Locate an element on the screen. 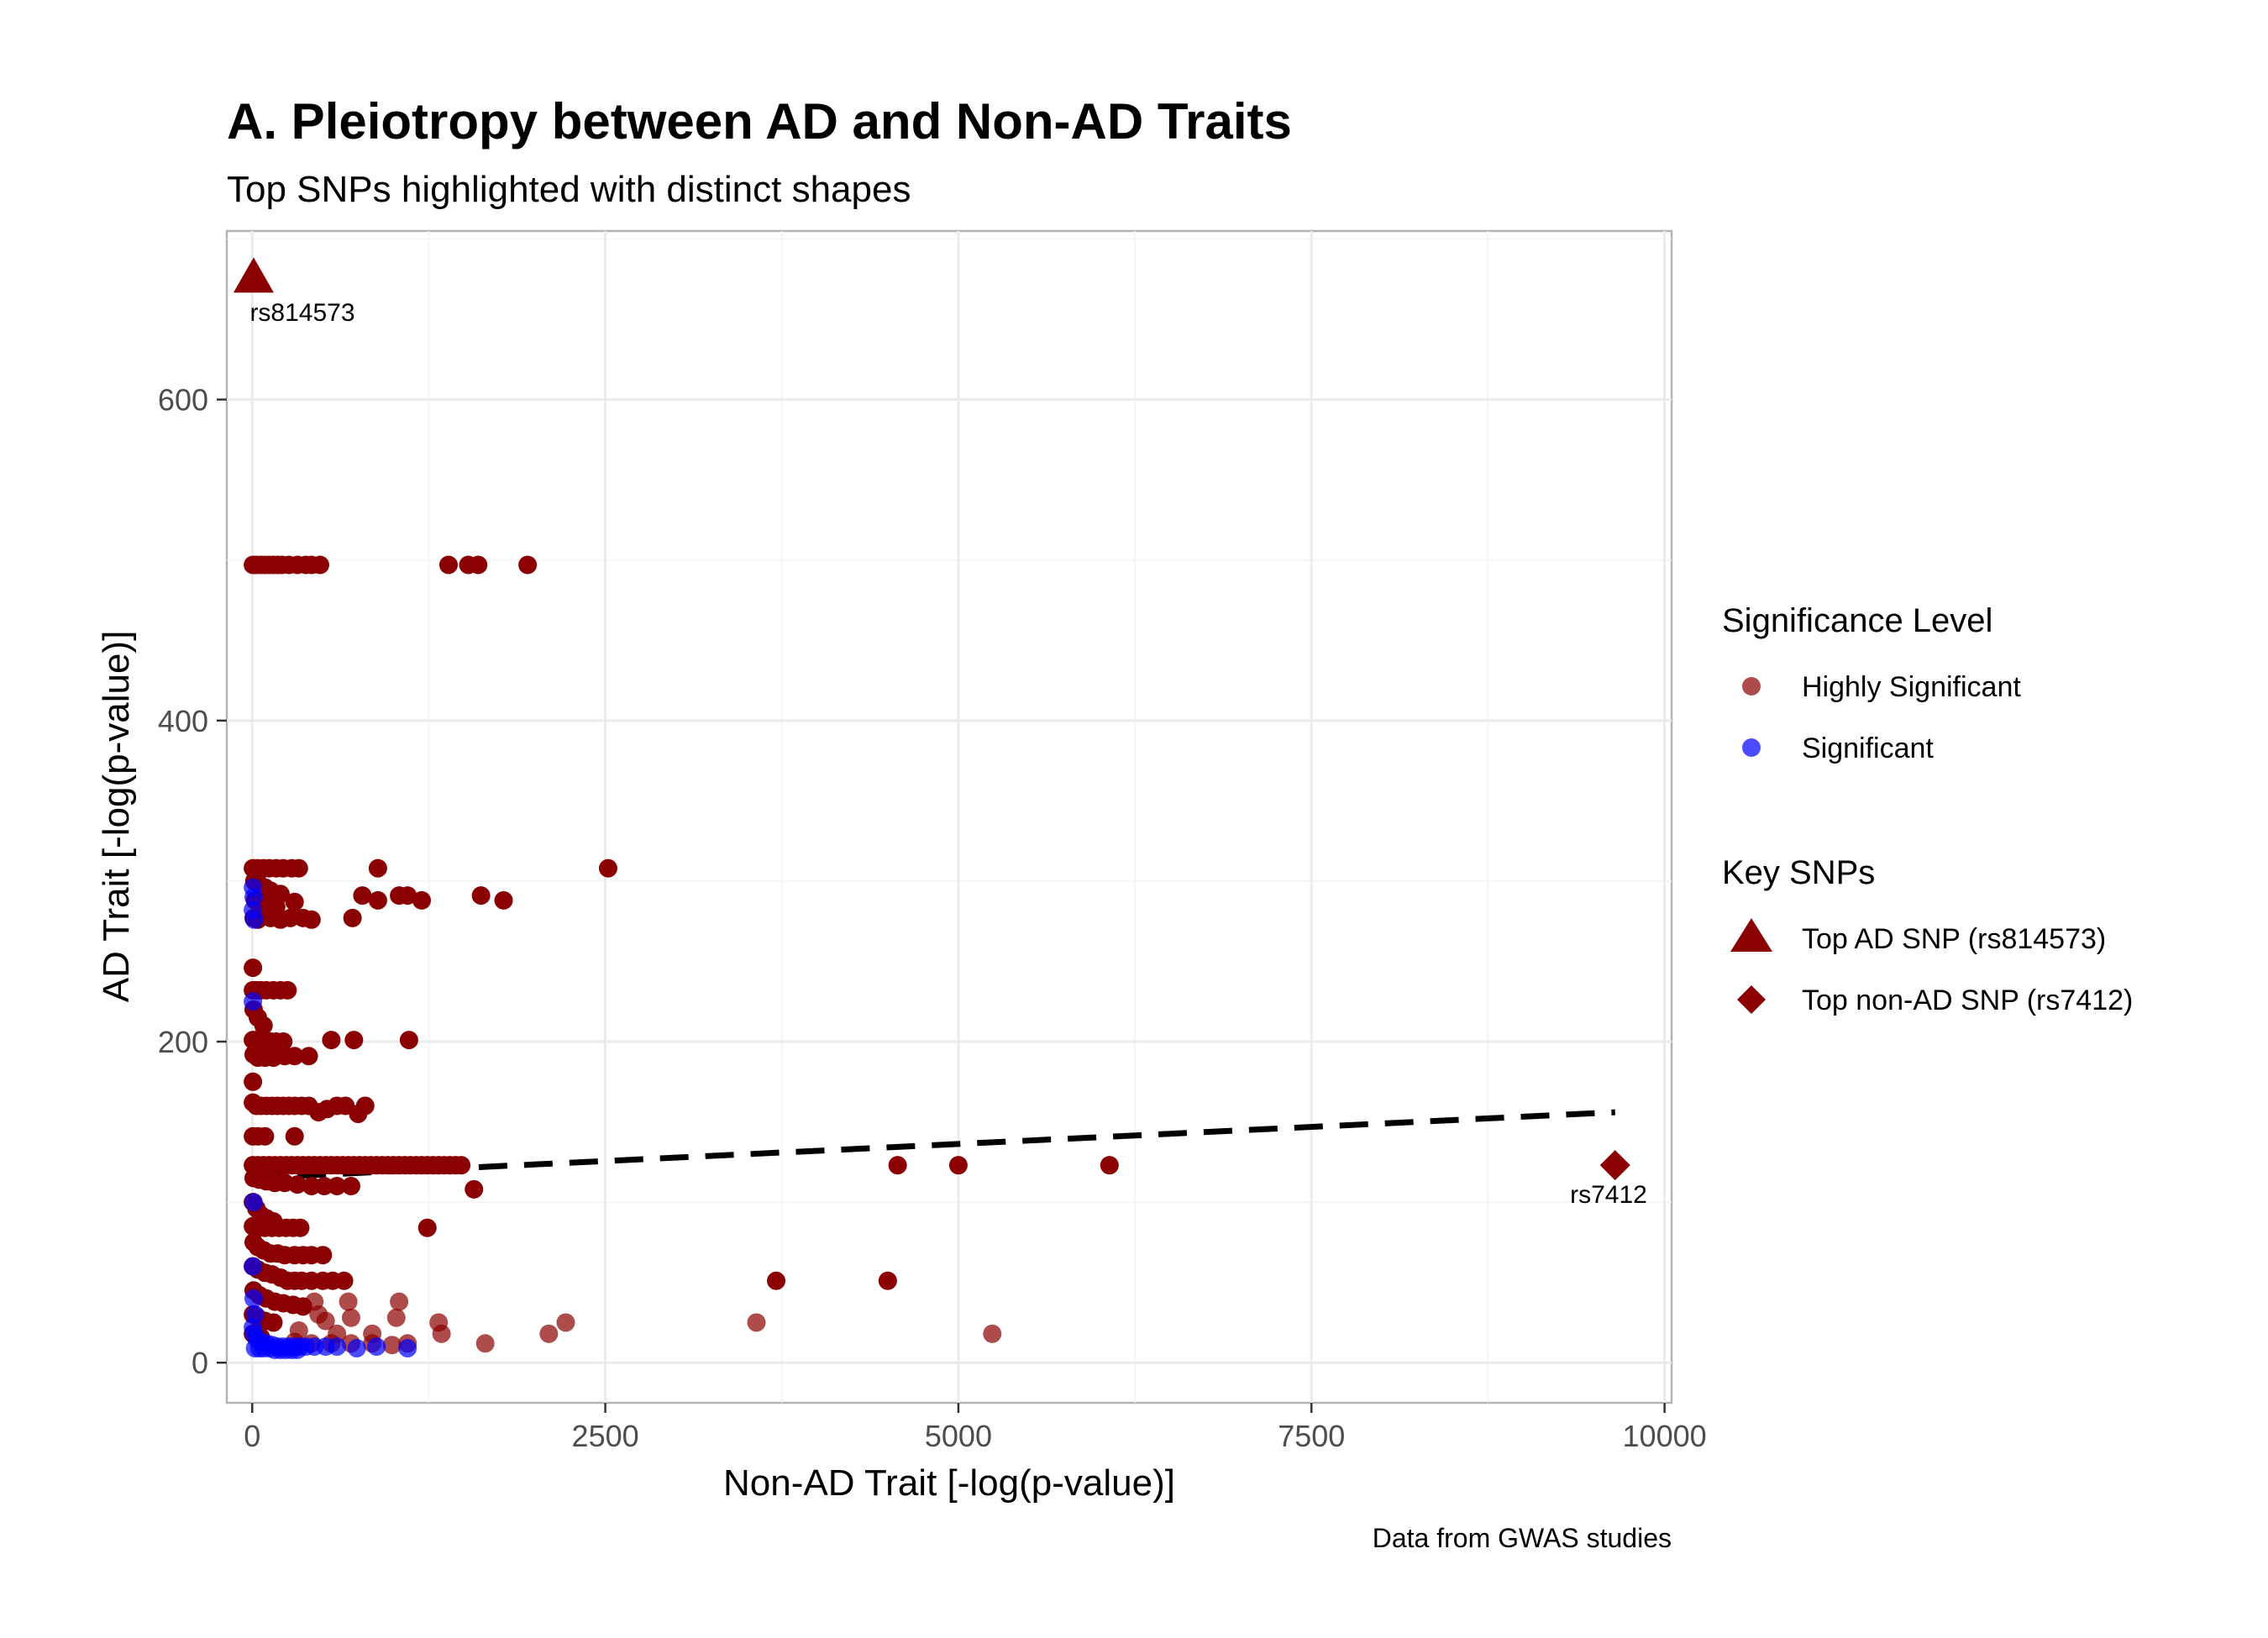 This screenshot has width=2268, height=1638. y-tick-label: 400 is located at coordinates (183, 721).